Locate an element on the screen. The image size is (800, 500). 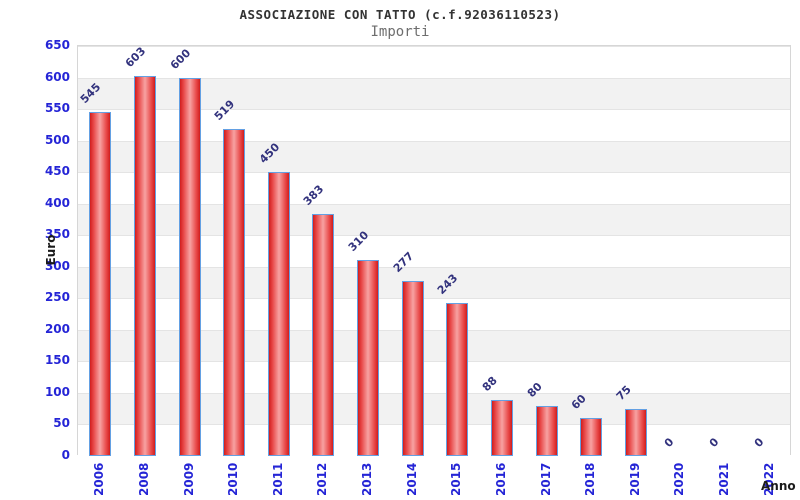
y-tick-label: 600 is located at coordinates (57, 76).